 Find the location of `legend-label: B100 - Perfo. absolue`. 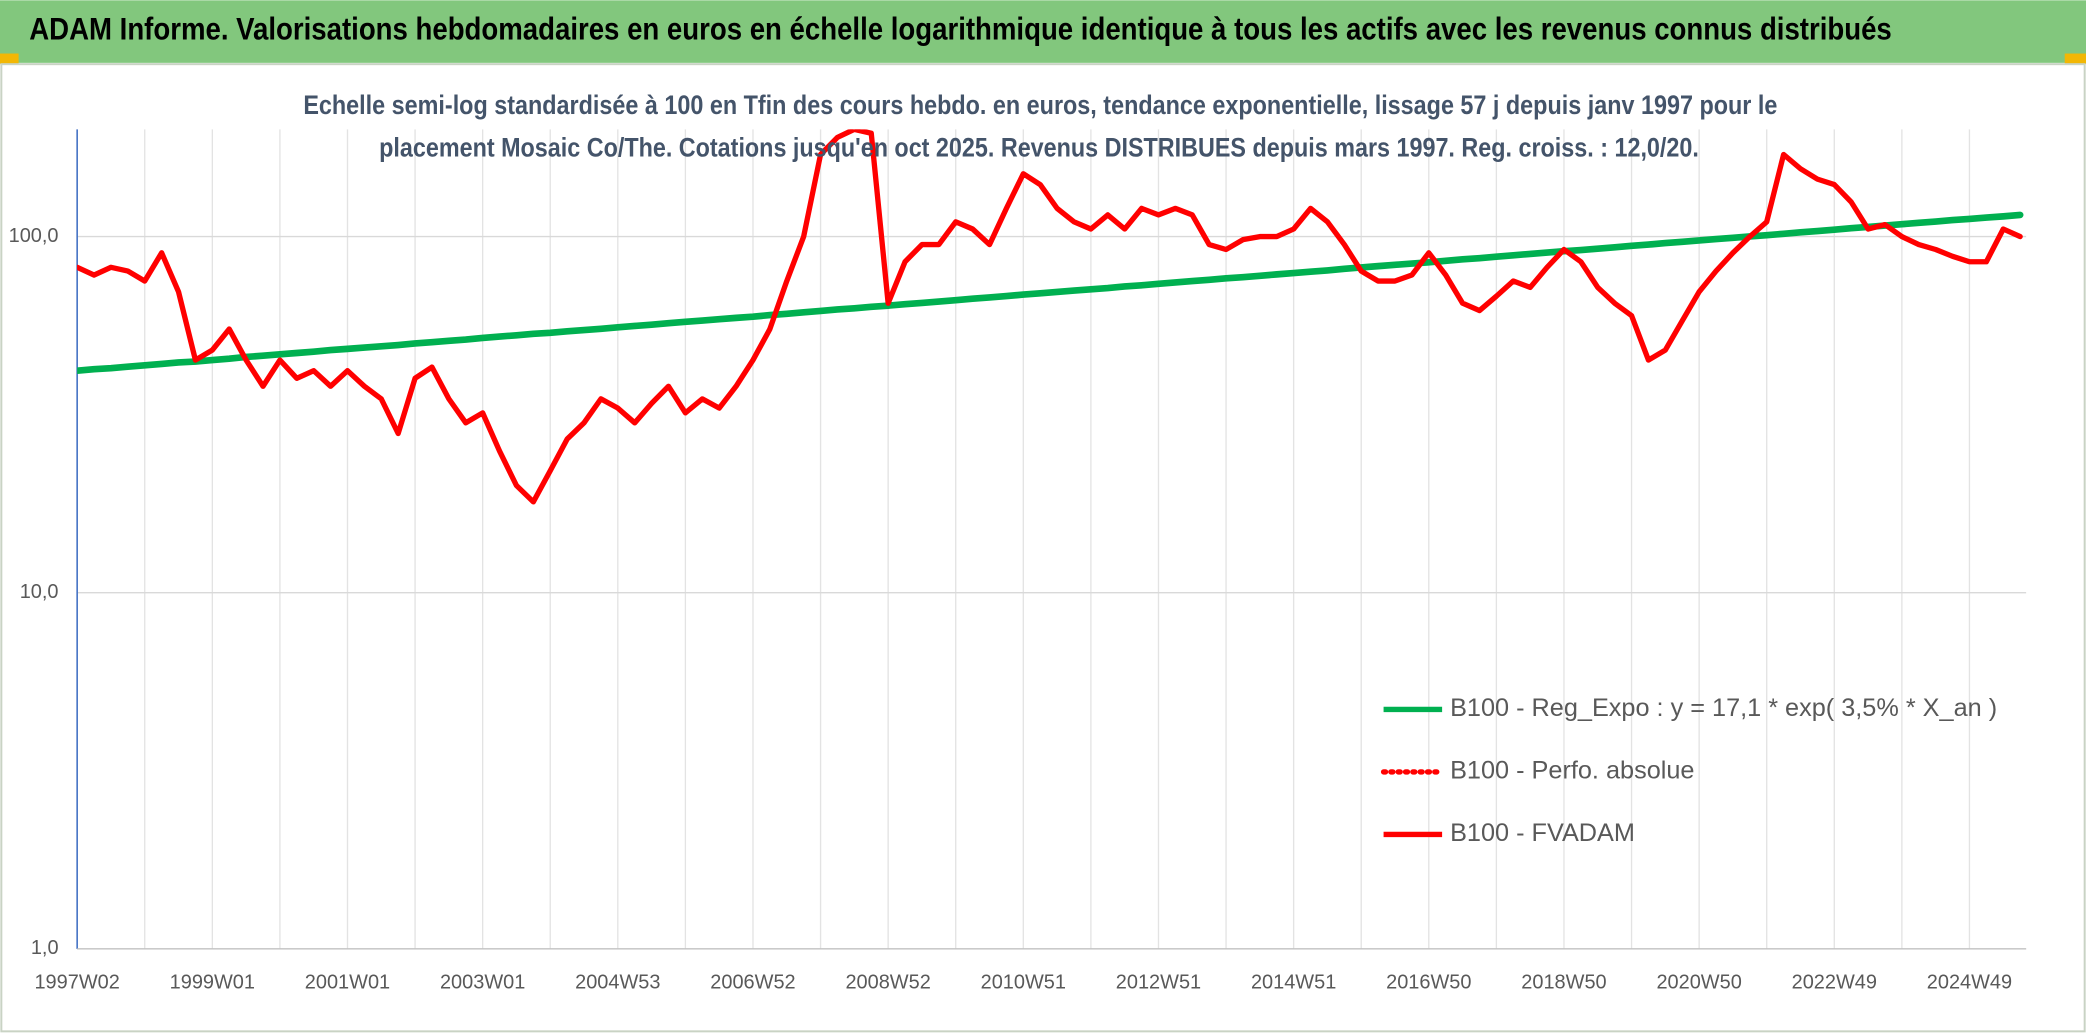

legend-label: B100 - Perfo. absolue is located at coordinates (1572, 771).